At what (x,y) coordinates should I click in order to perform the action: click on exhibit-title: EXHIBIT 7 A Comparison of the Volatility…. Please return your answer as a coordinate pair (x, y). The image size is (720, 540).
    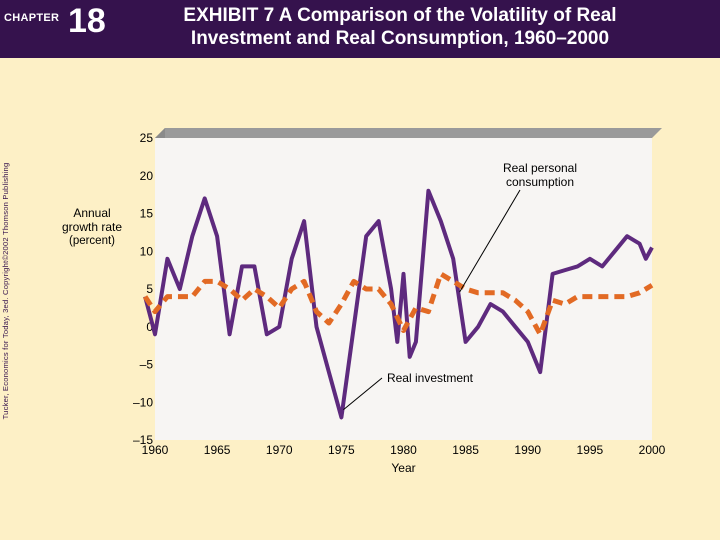
    Looking at the image, I should click on (400, 27).